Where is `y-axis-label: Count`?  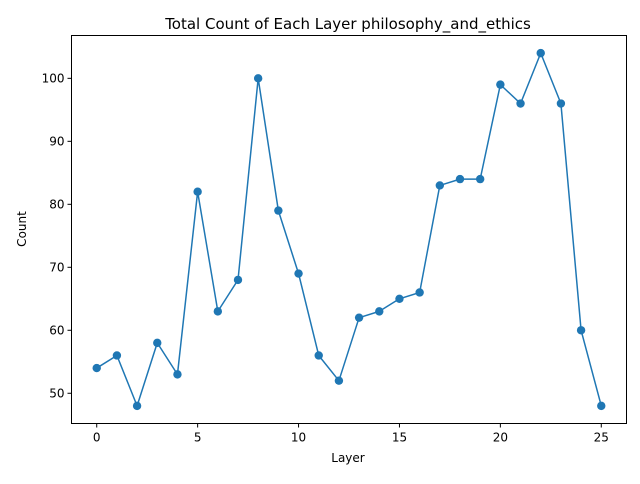
y-axis-label: Count is located at coordinates (22, 229).